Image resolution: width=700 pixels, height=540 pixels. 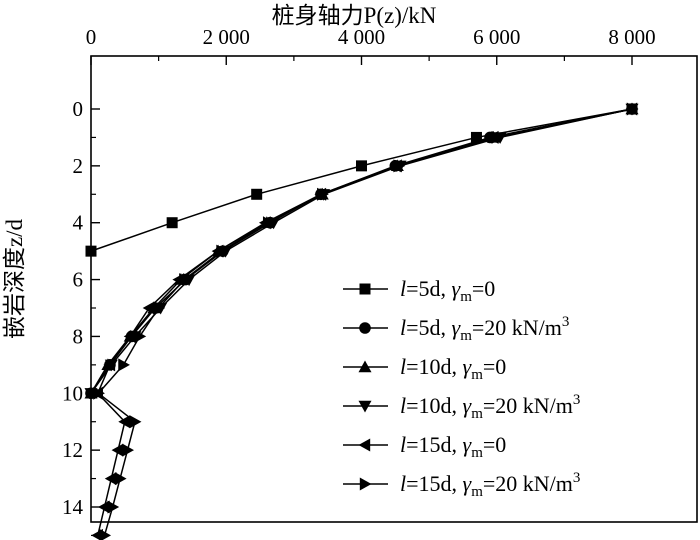 I want to click on x-axis-title: 桩身轴力P(z)/kN, so click(x=354, y=15).